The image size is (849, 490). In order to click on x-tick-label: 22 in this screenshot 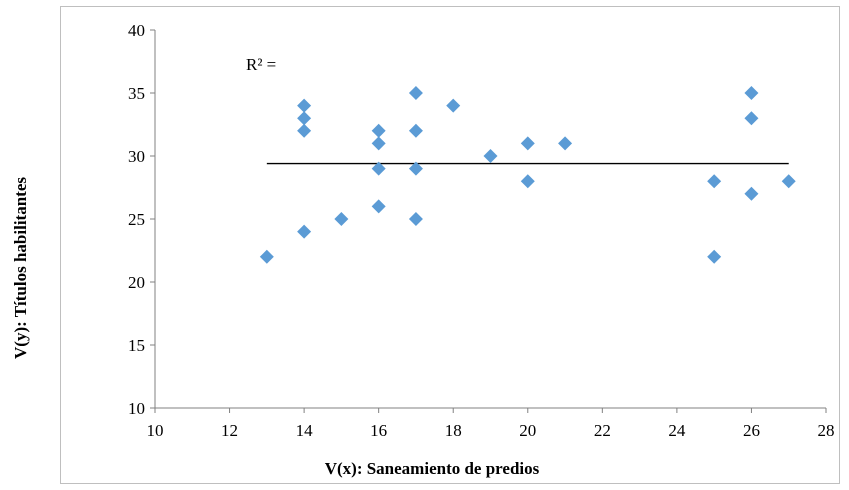, I will do `click(602, 430)`.